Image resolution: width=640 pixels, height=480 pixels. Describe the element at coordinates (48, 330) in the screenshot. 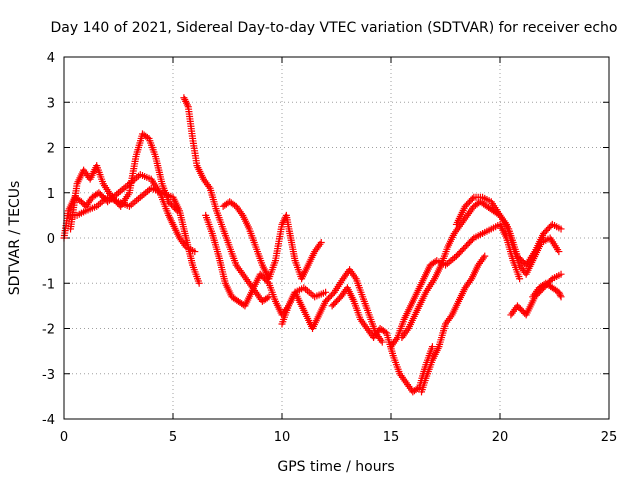

I see `y-tick-label: -2` at that location.